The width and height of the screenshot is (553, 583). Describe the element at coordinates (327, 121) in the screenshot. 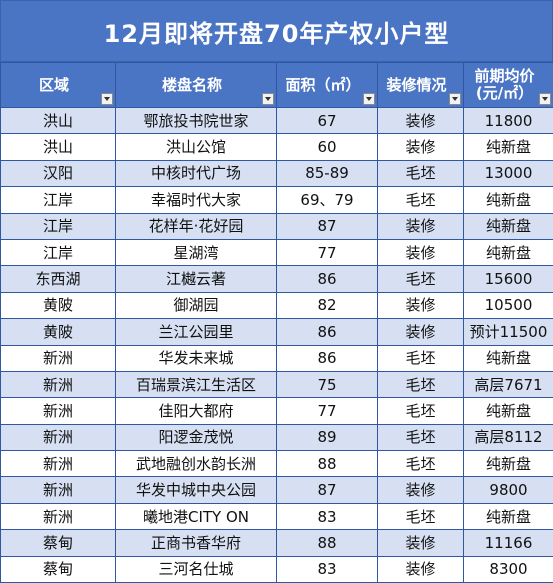

I see `cell-area: 67` at that location.